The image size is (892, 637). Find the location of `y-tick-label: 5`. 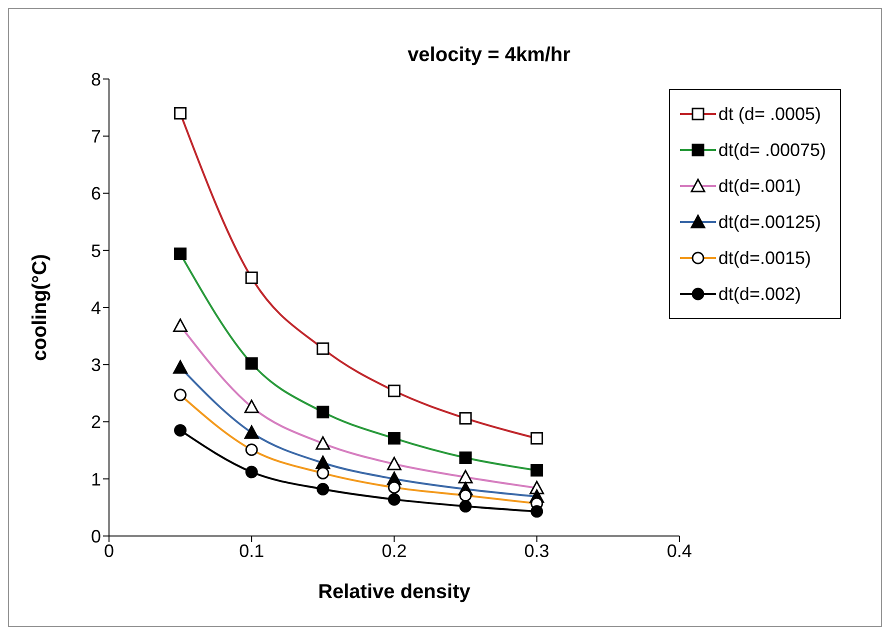

y-tick-label: 5 is located at coordinates (95, 250).